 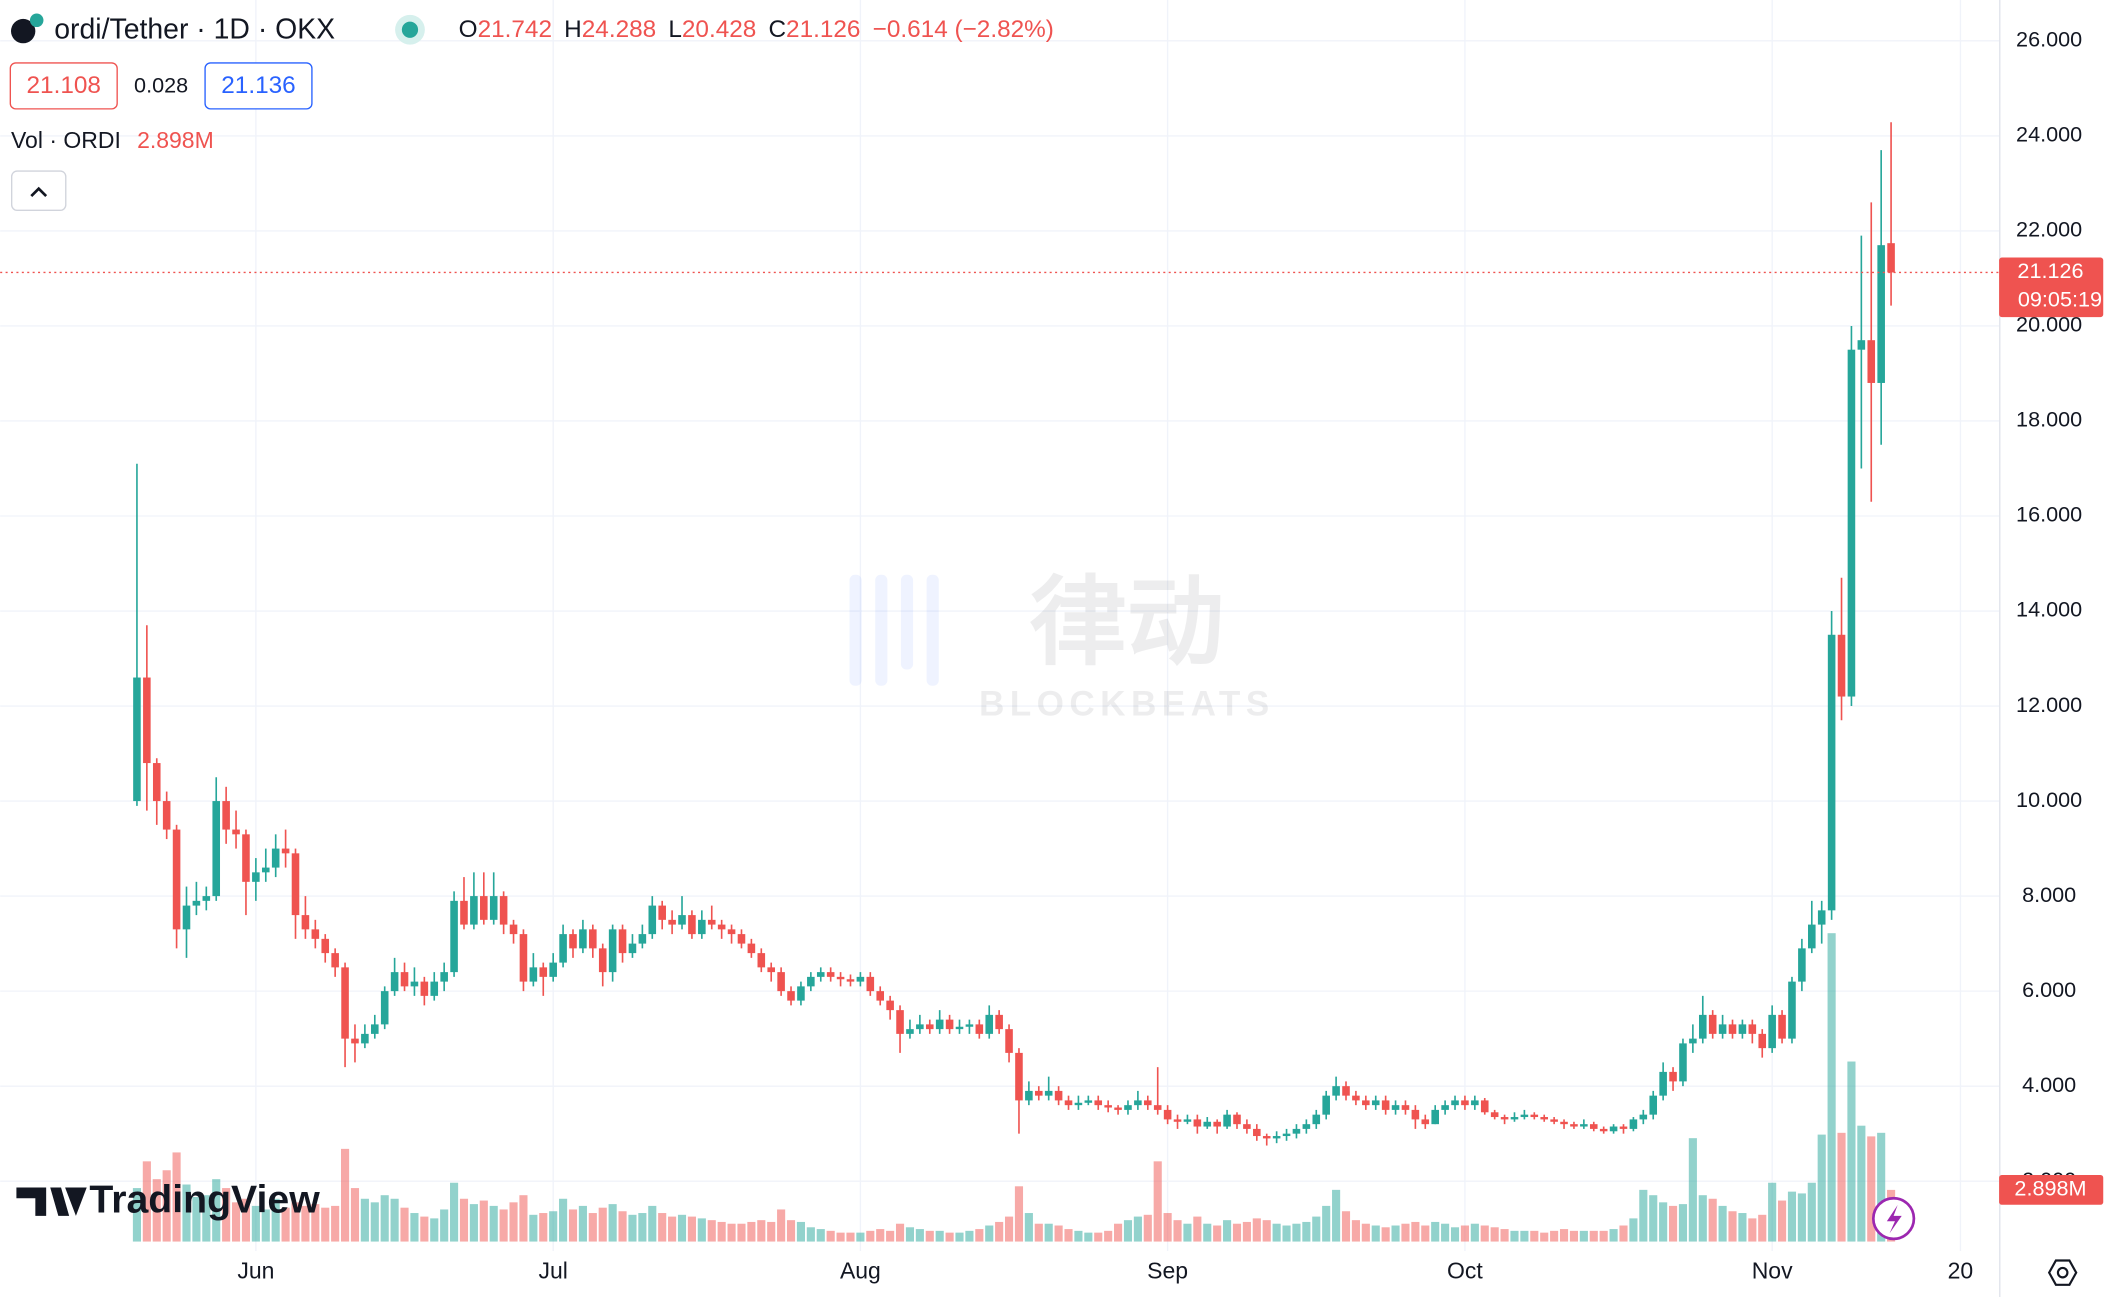 What do you see at coordinates (38, 190) in the screenshot?
I see `collapse-button` at bounding box center [38, 190].